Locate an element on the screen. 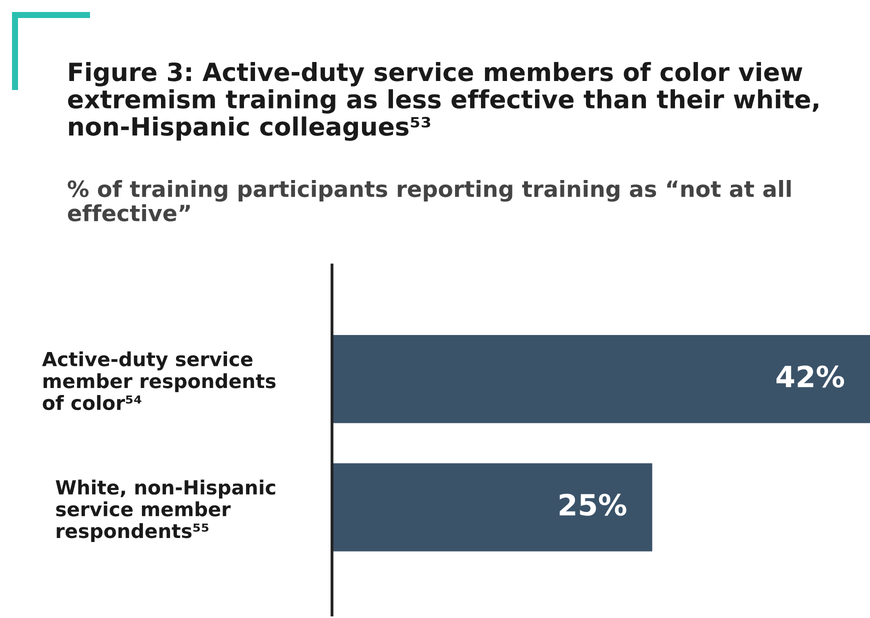 Image resolution: width=870 pixels, height=618 pixels. data-label: 25% is located at coordinates (593, 505).